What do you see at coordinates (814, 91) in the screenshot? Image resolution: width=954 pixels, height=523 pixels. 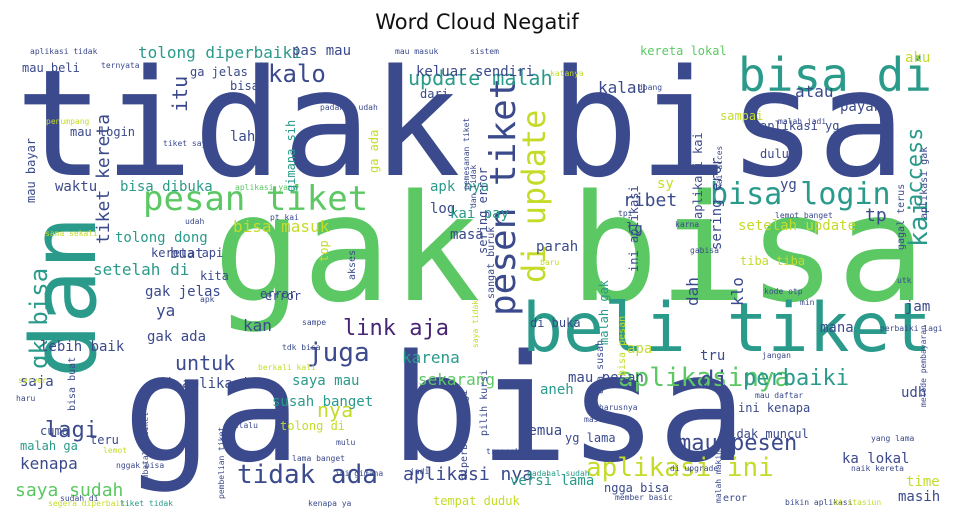 I see `word-atau: atau` at bounding box center [814, 91].